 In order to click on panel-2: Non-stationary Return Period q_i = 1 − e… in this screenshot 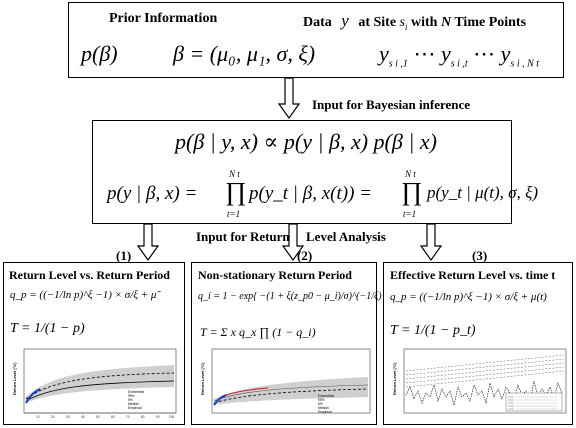, I will do `click(289, 343)`.